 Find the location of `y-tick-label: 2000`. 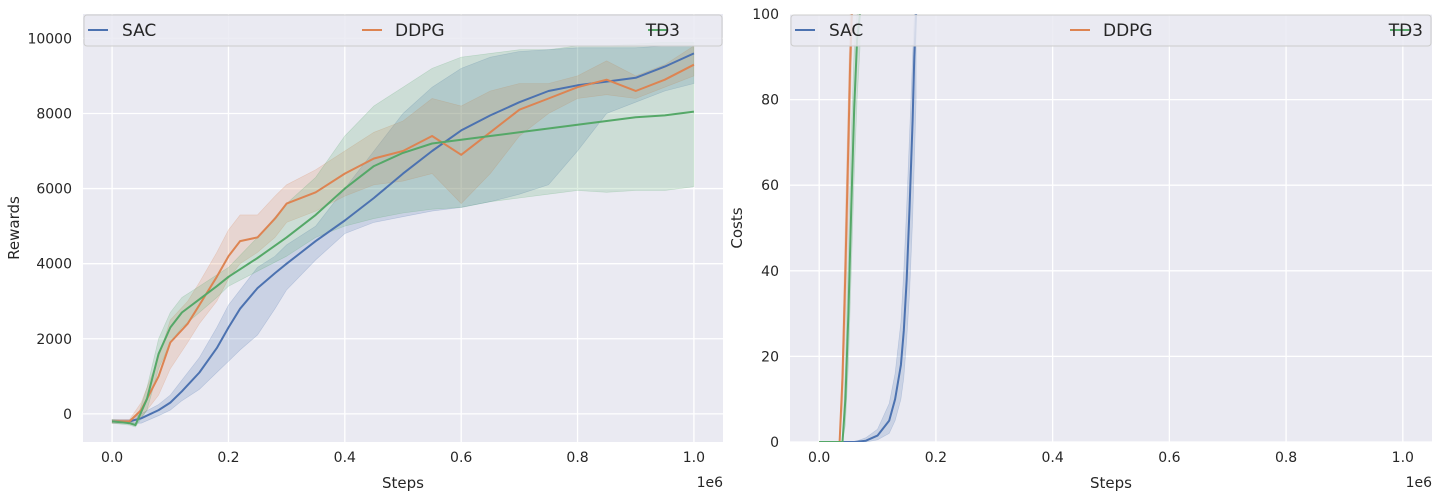

y-tick-label: 2000 is located at coordinates (54, 340).